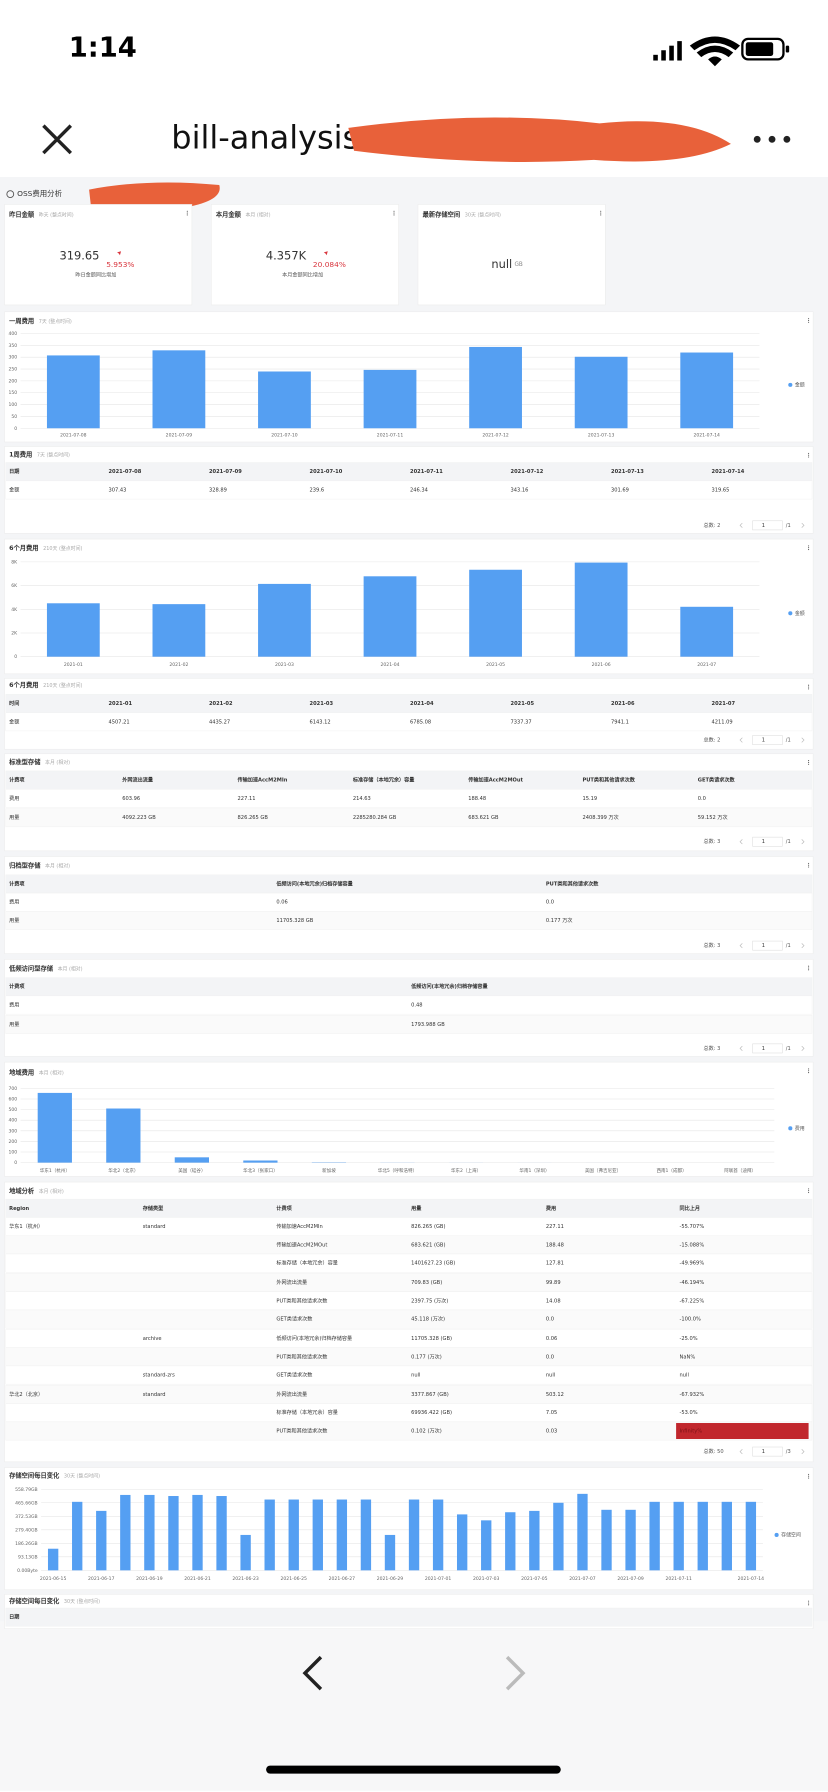  I want to click on panel-title: 最新存储空间 30天 (整点时间), so click(462, 214).